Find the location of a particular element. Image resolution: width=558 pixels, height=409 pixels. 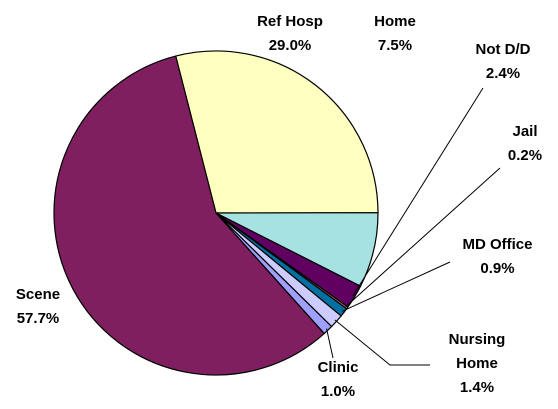

pie-slice is located at coordinates (276, 132).